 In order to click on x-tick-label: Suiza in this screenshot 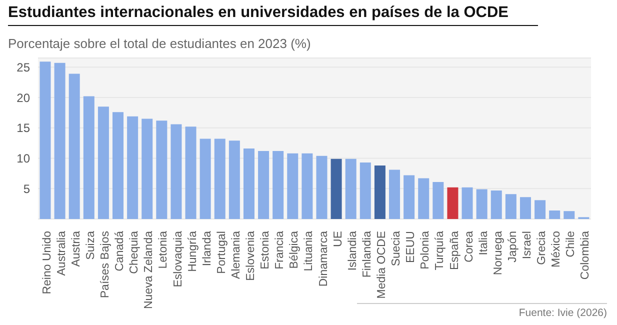, I will do `click(90, 245)`.